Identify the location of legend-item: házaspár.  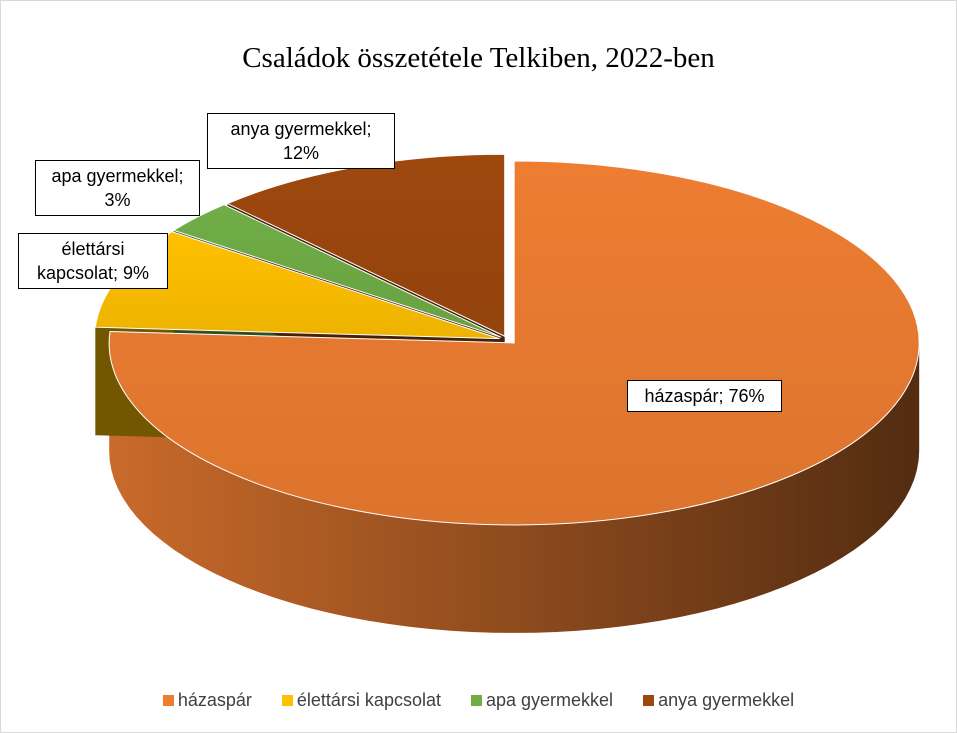
(207, 700).